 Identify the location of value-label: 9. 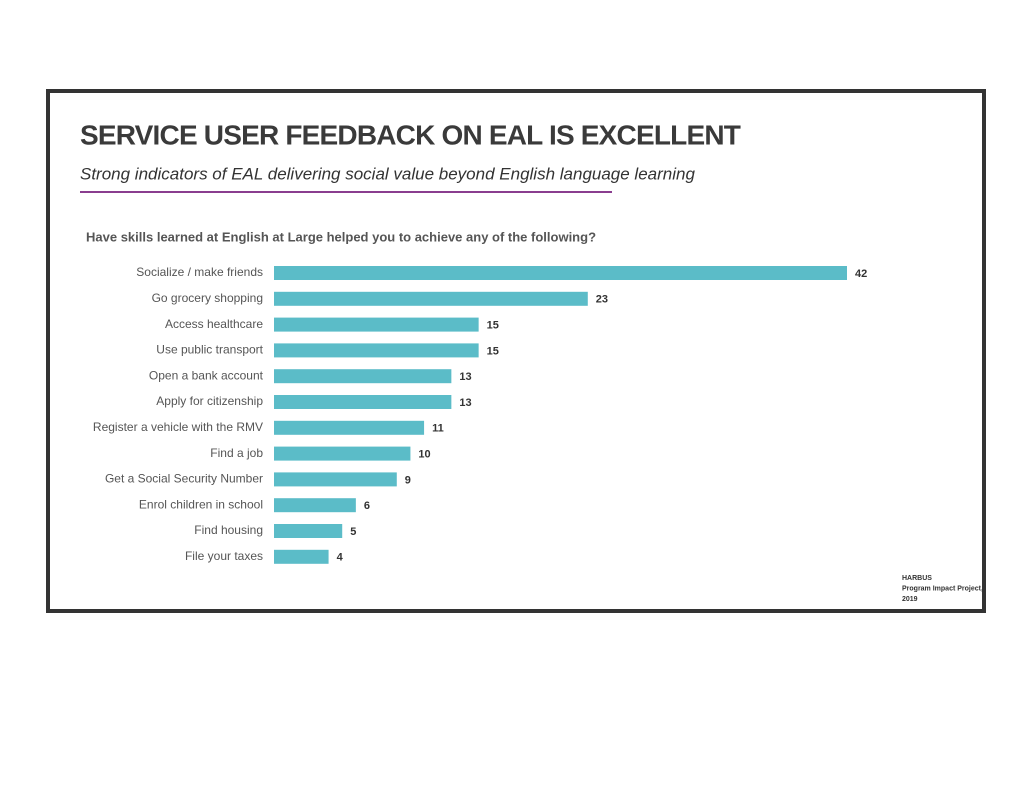
(408, 480).